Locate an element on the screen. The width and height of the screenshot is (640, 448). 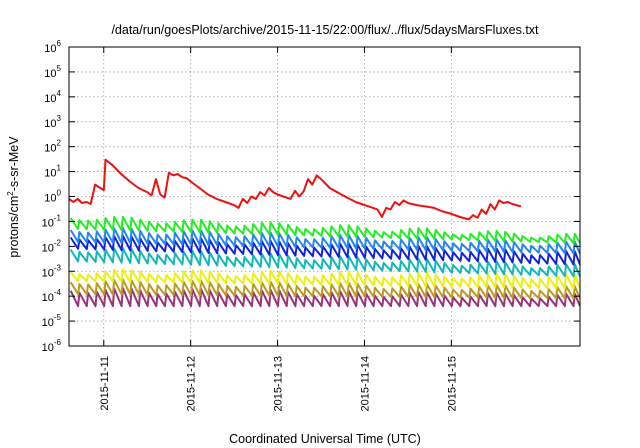
y-tick-label: 10⁻² is located at coordinates (52, 246).